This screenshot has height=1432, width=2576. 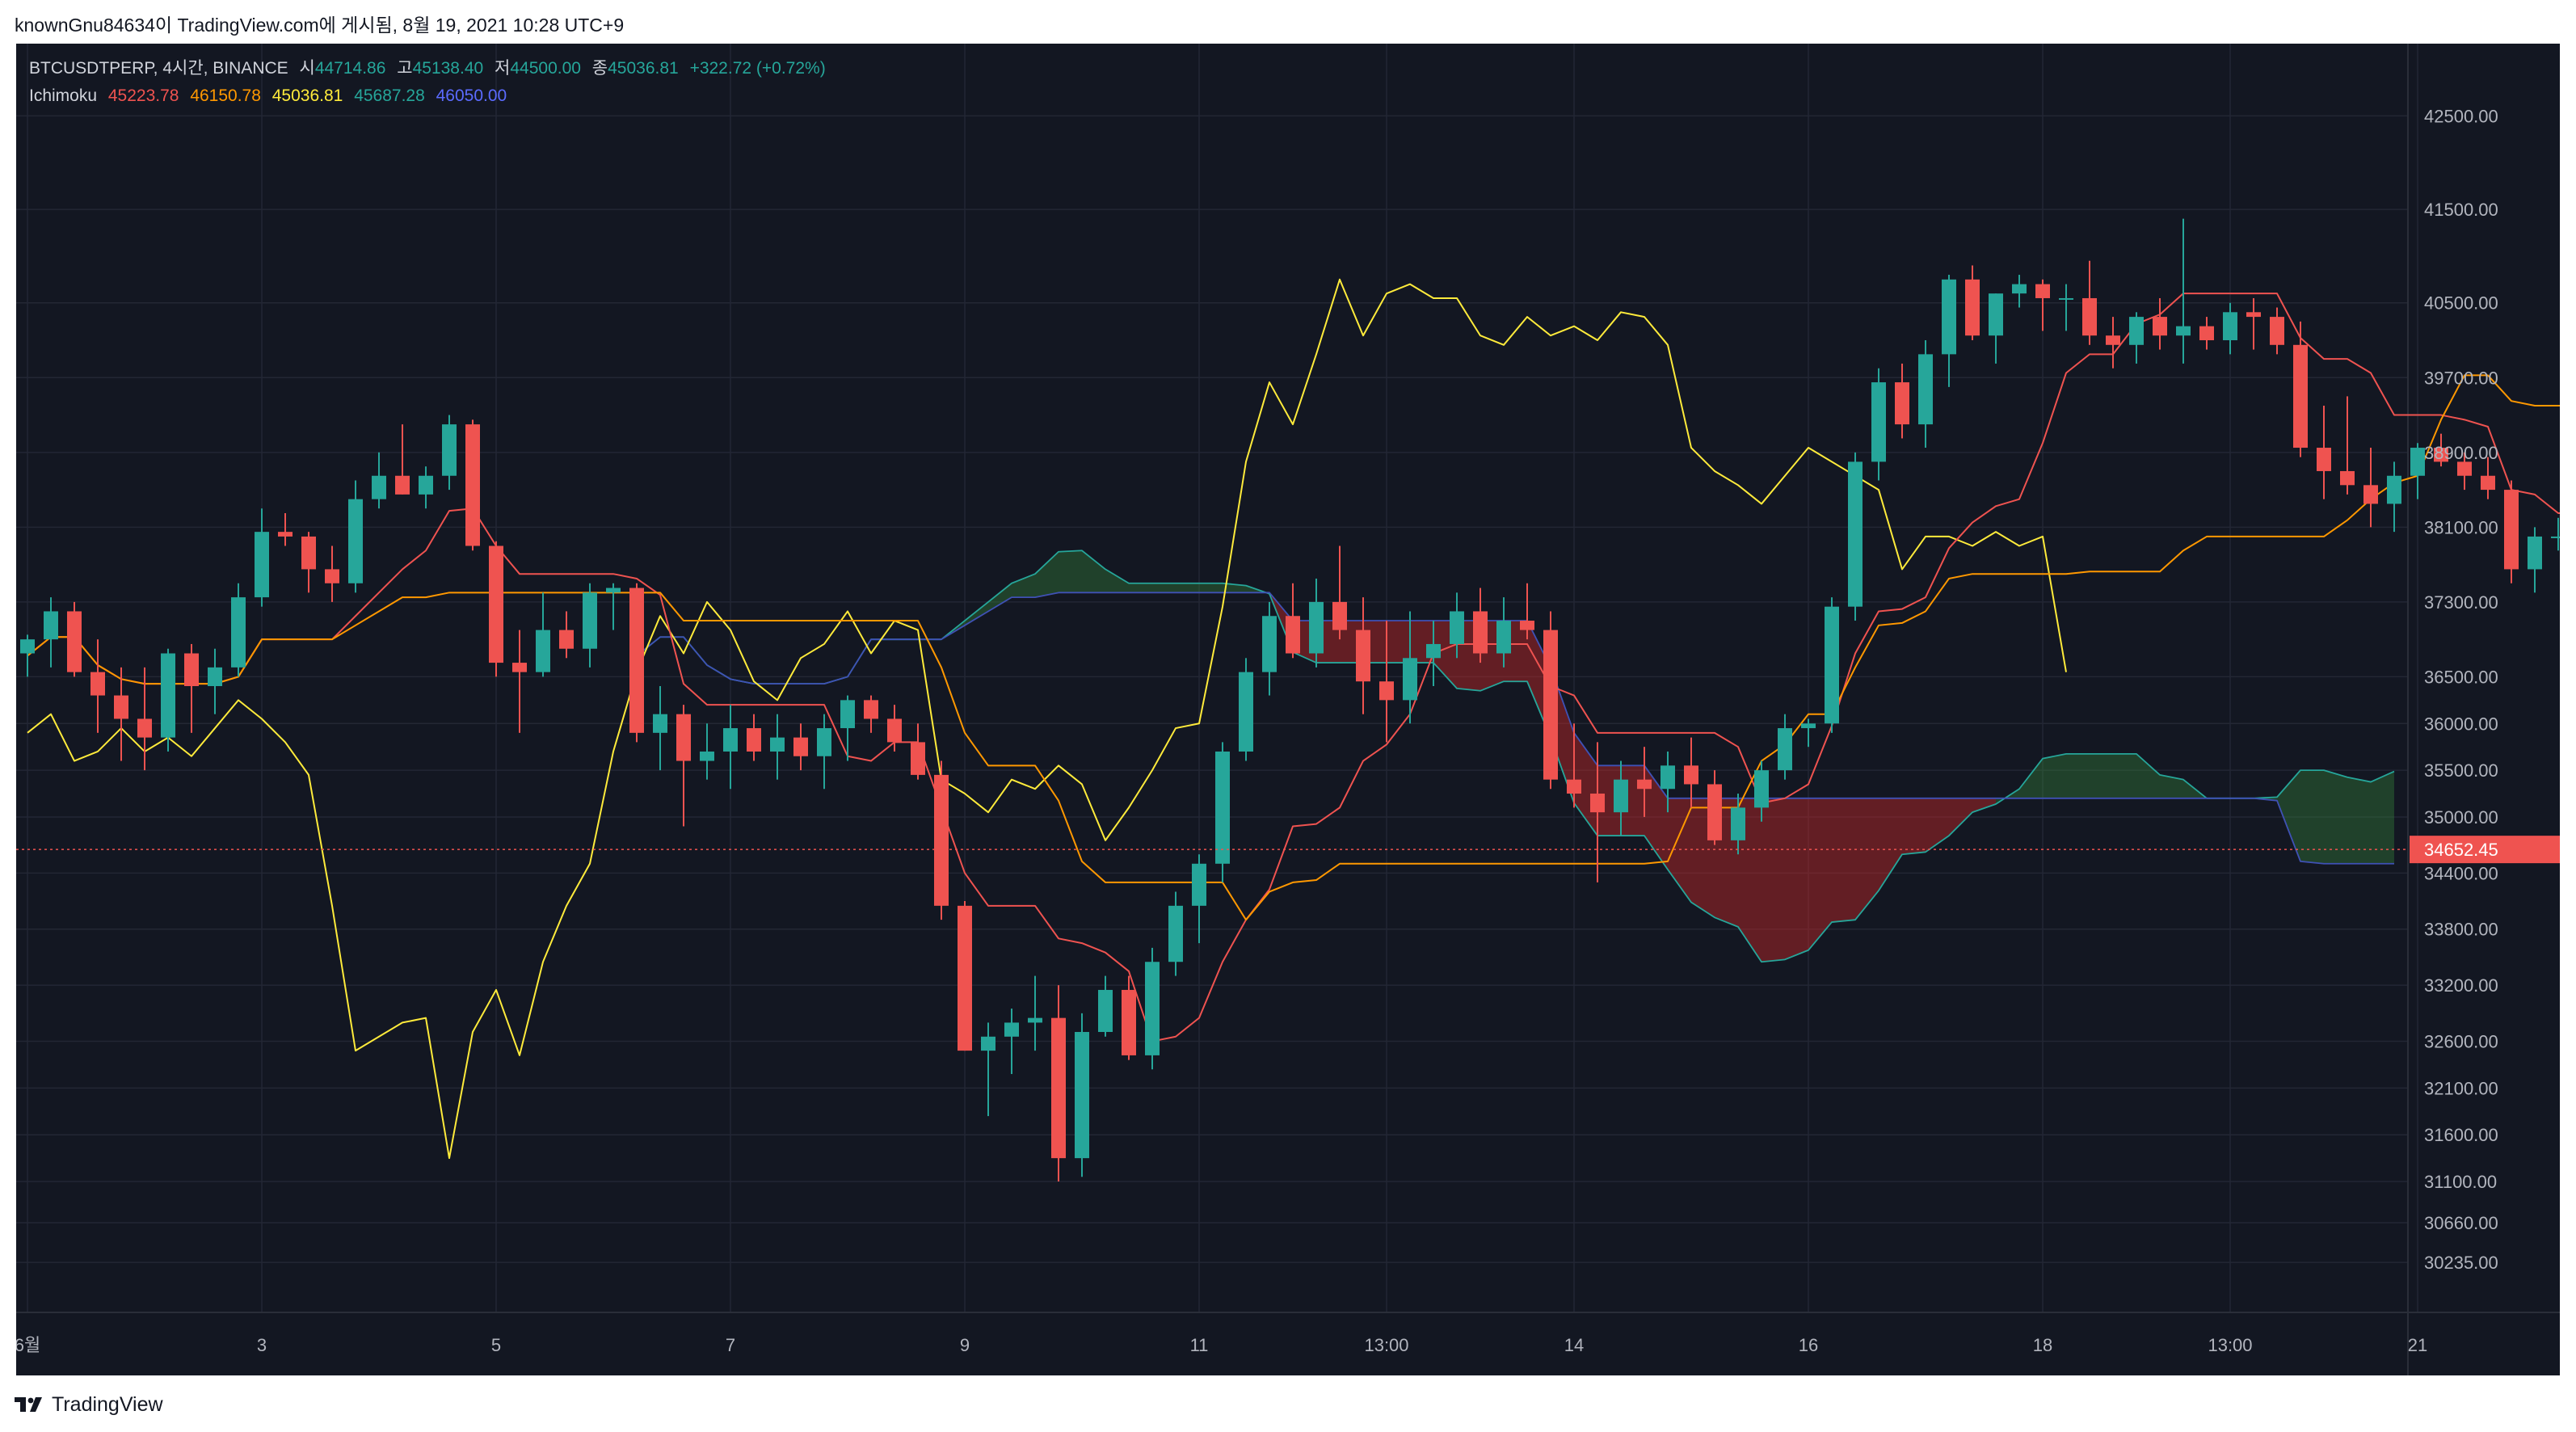 What do you see at coordinates (307, 68) in the screenshot?
I see `open-label: 시` at bounding box center [307, 68].